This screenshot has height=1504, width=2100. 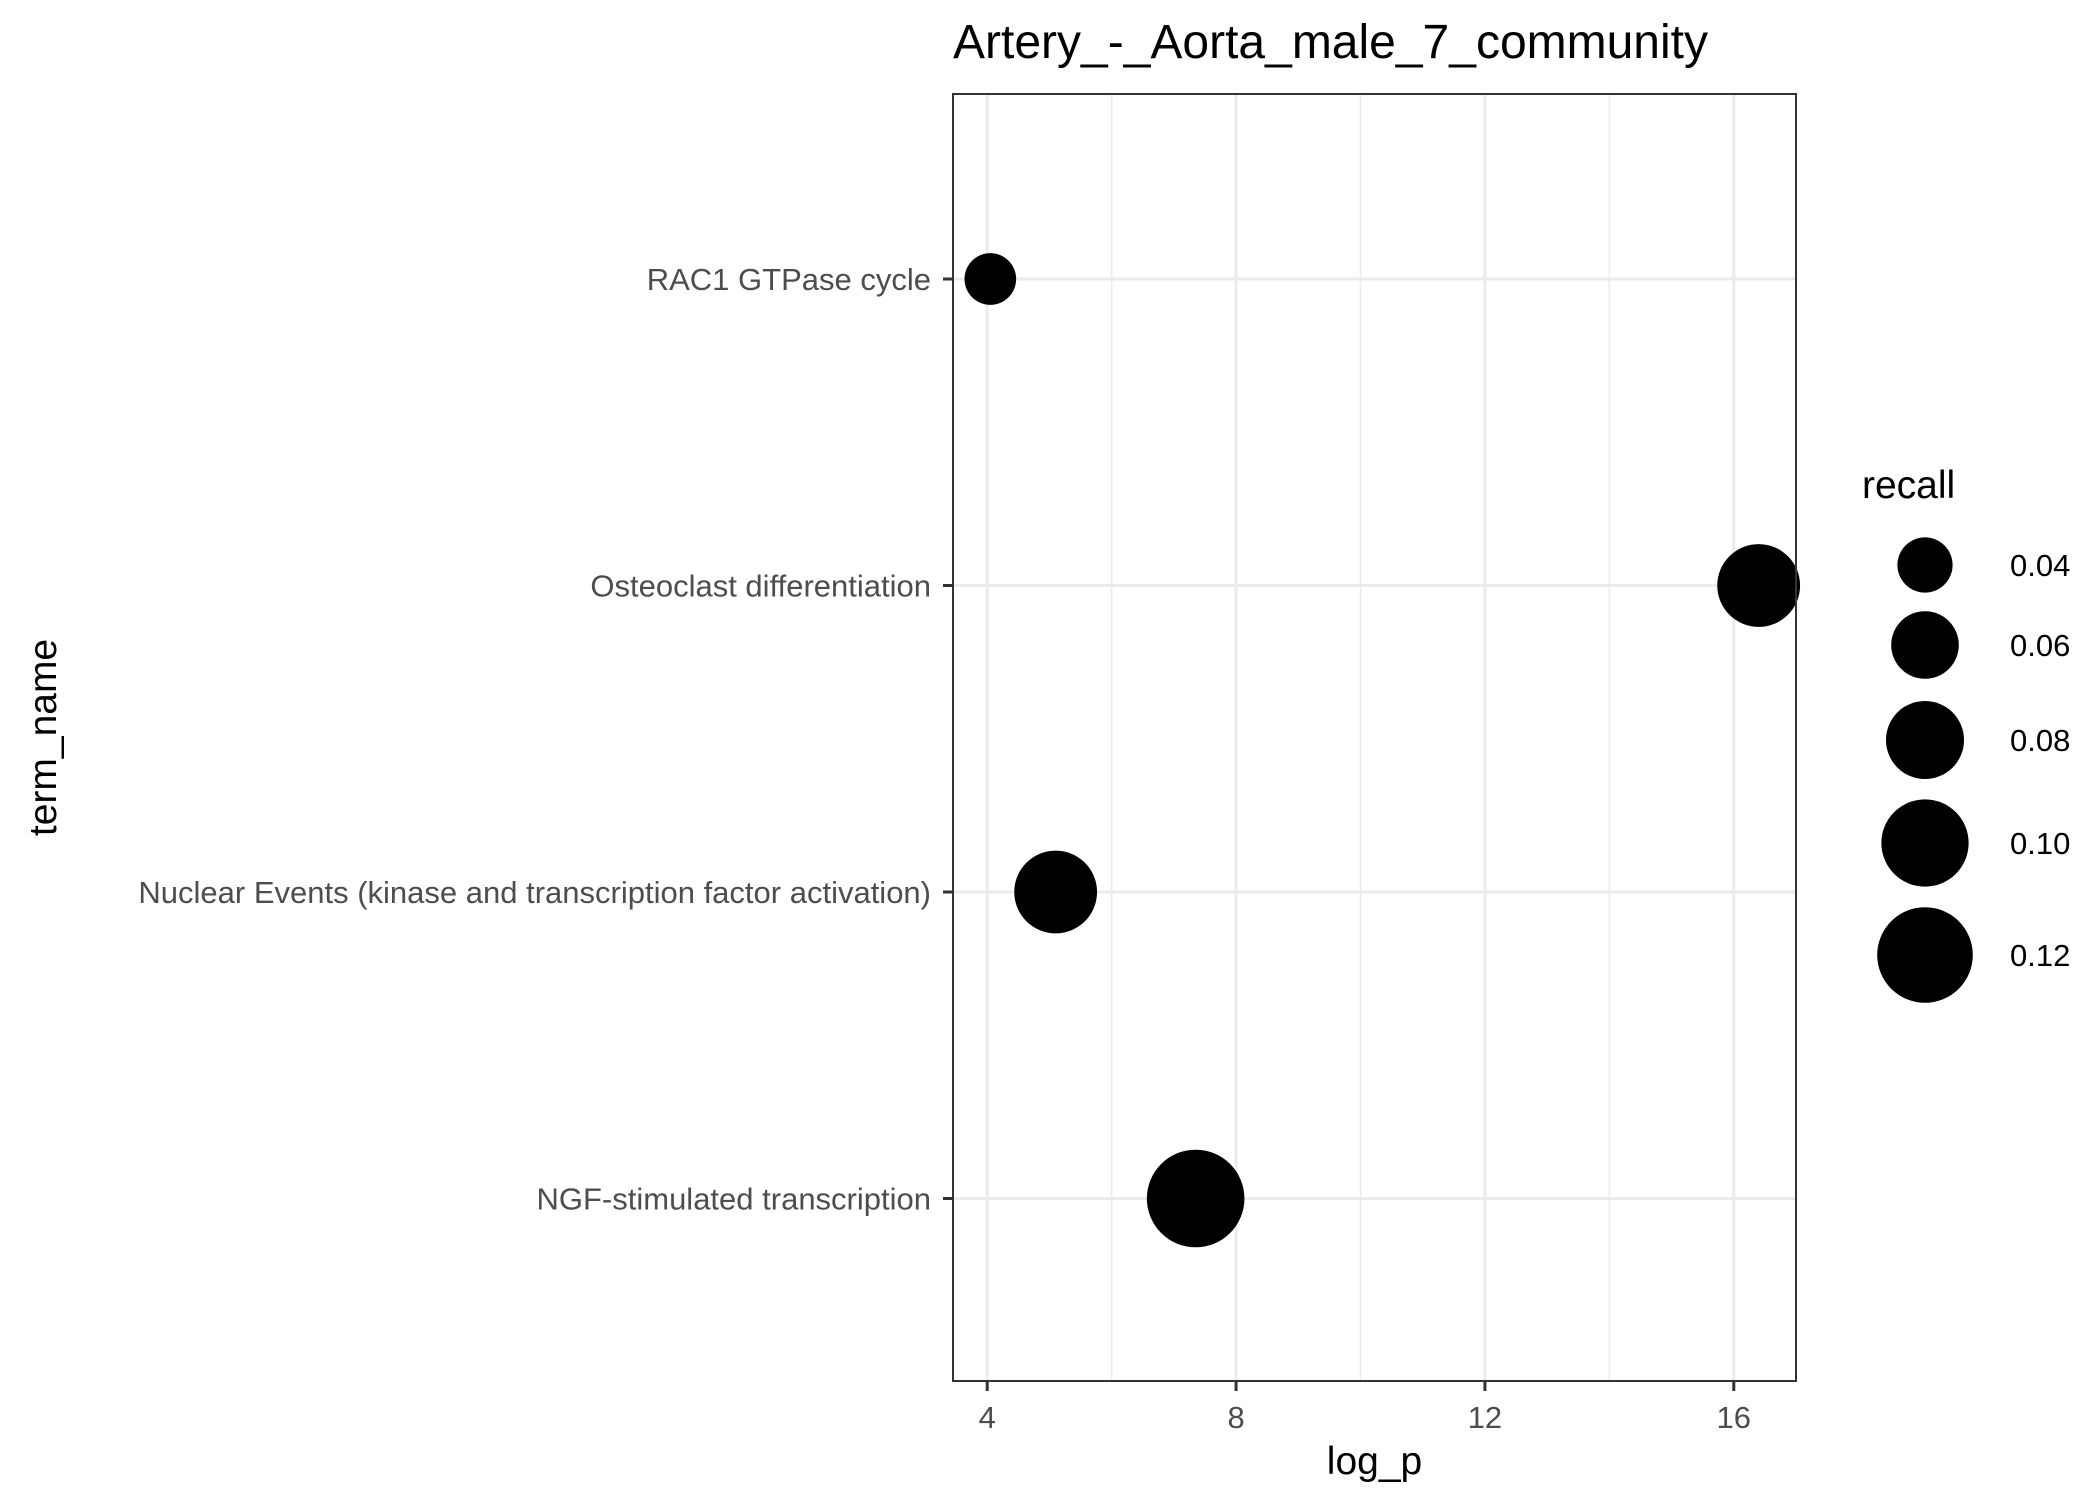 I want to click on legend-key-label: 0.12, so click(x=2040, y=955).